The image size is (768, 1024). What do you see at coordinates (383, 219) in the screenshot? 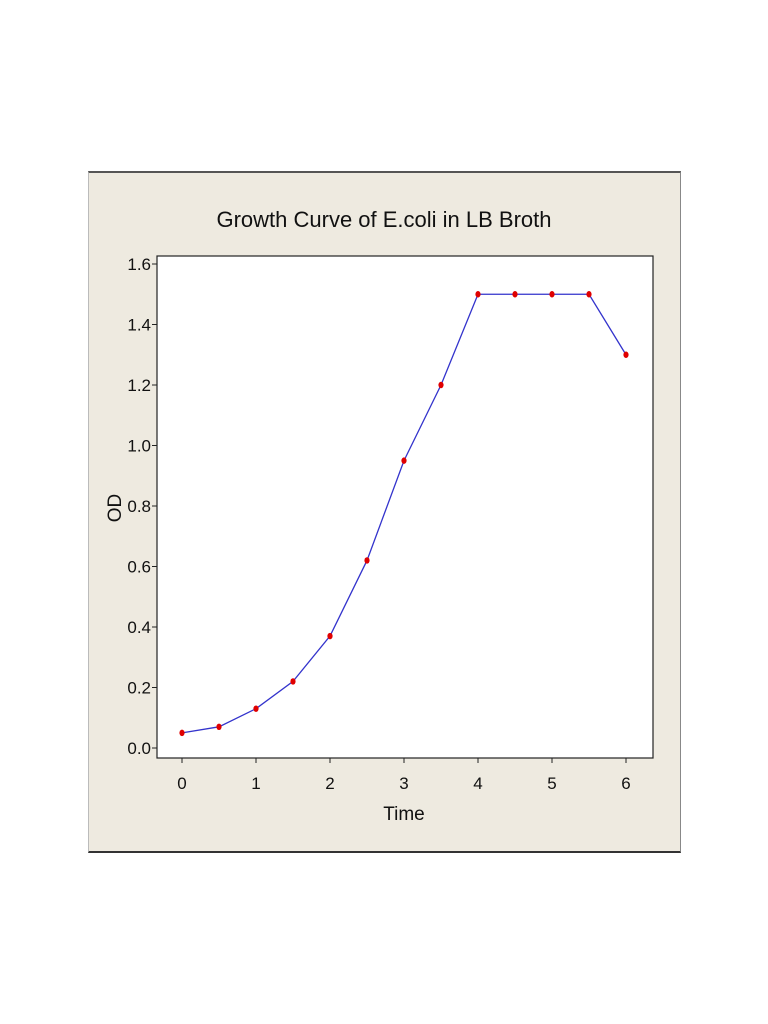
I see `chart-title: Growth Curve of E.coli in LB Broth` at bounding box center [383, 219].